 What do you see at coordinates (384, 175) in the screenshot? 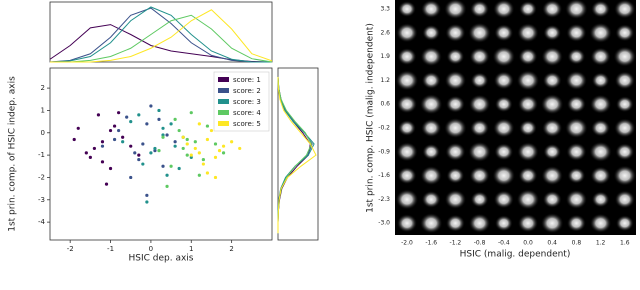
I see `y-tick-label: -1.6` at bounding box center [384, 175].